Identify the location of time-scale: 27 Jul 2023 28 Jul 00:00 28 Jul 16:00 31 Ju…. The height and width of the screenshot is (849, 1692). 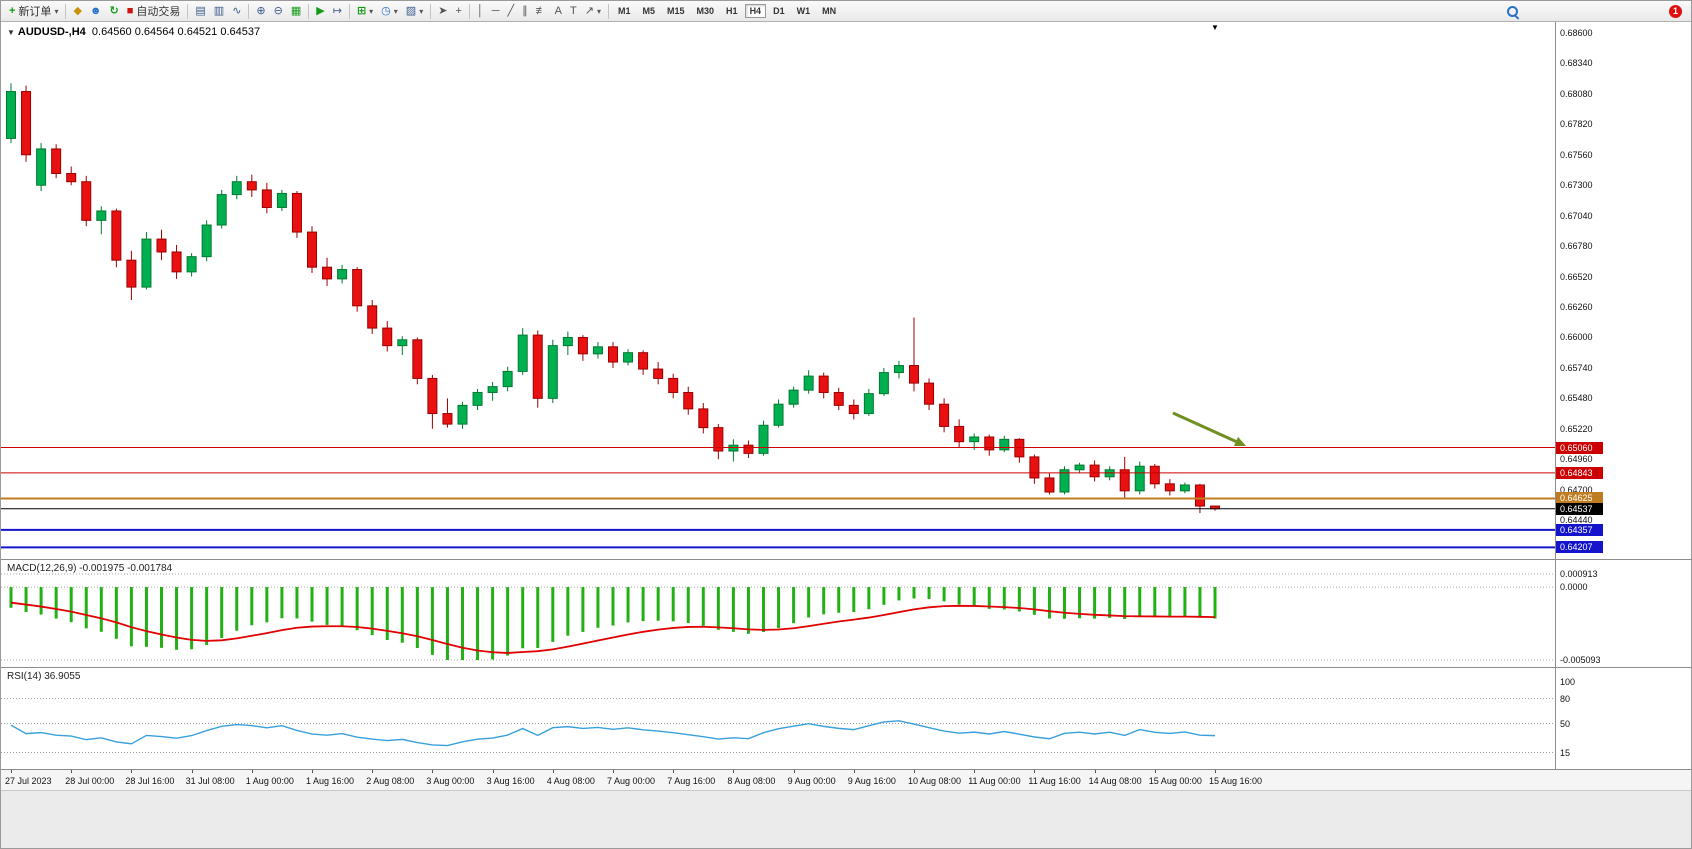
(846, 780).